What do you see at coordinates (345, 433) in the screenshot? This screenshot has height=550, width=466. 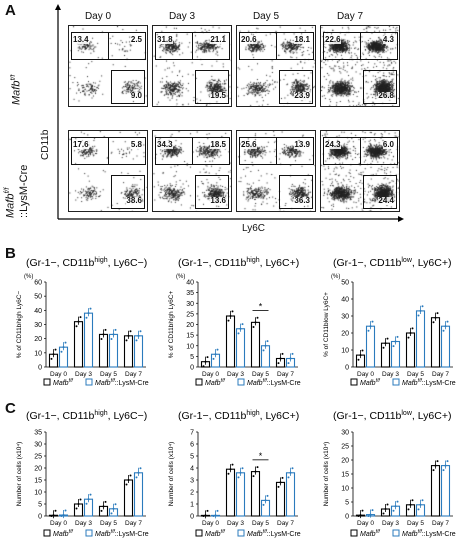 I see `y-tick-label: 30` at bounding box center [345, 433].